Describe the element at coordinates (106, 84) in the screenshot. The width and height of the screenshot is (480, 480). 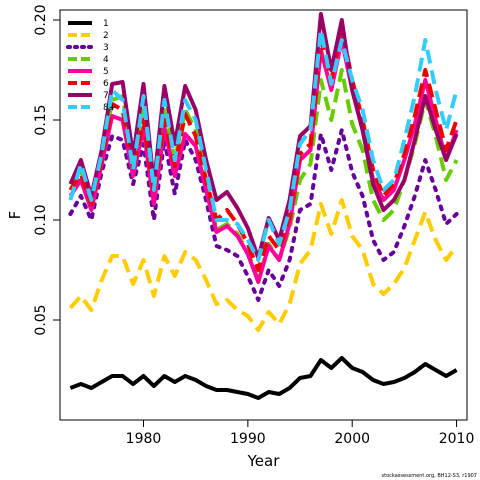
I see `legend-label: 6` at that location.